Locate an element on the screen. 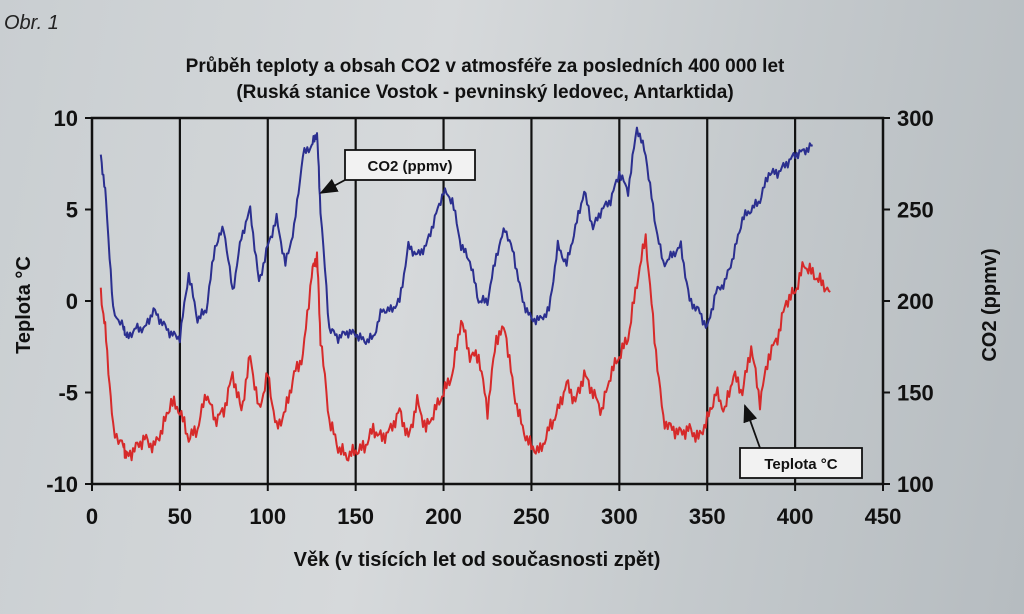  x-tick-label: 50 is located at coordinates (180, 516).